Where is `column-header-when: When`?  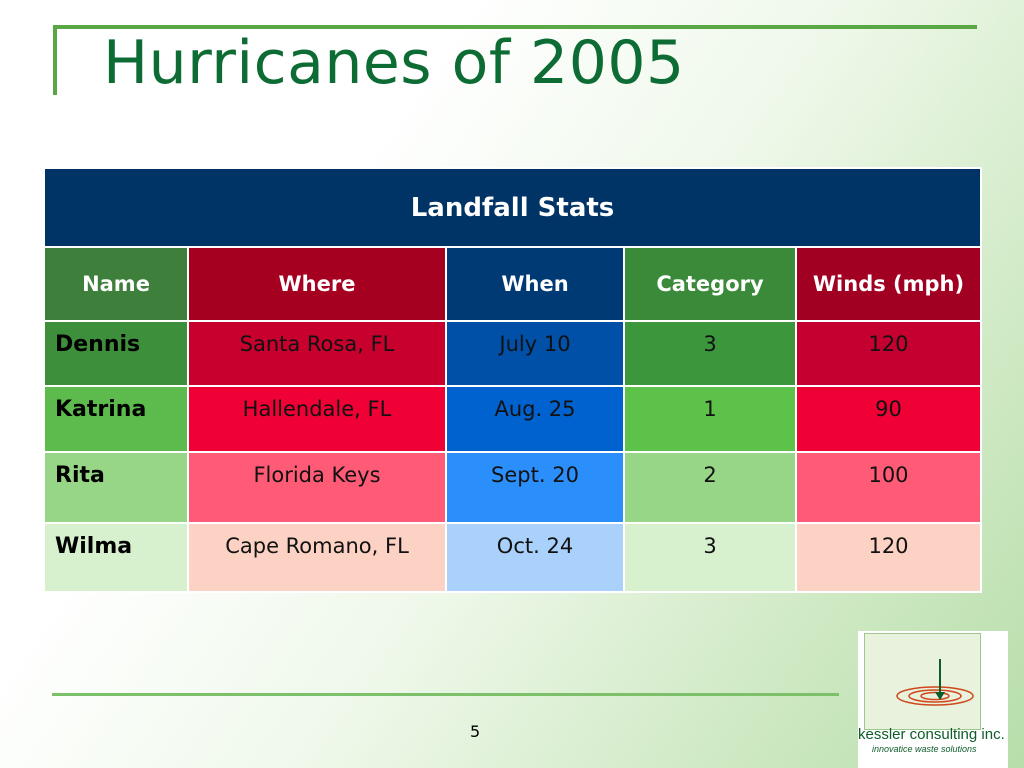 column-header-when: When is located at coordinates (535, 284).